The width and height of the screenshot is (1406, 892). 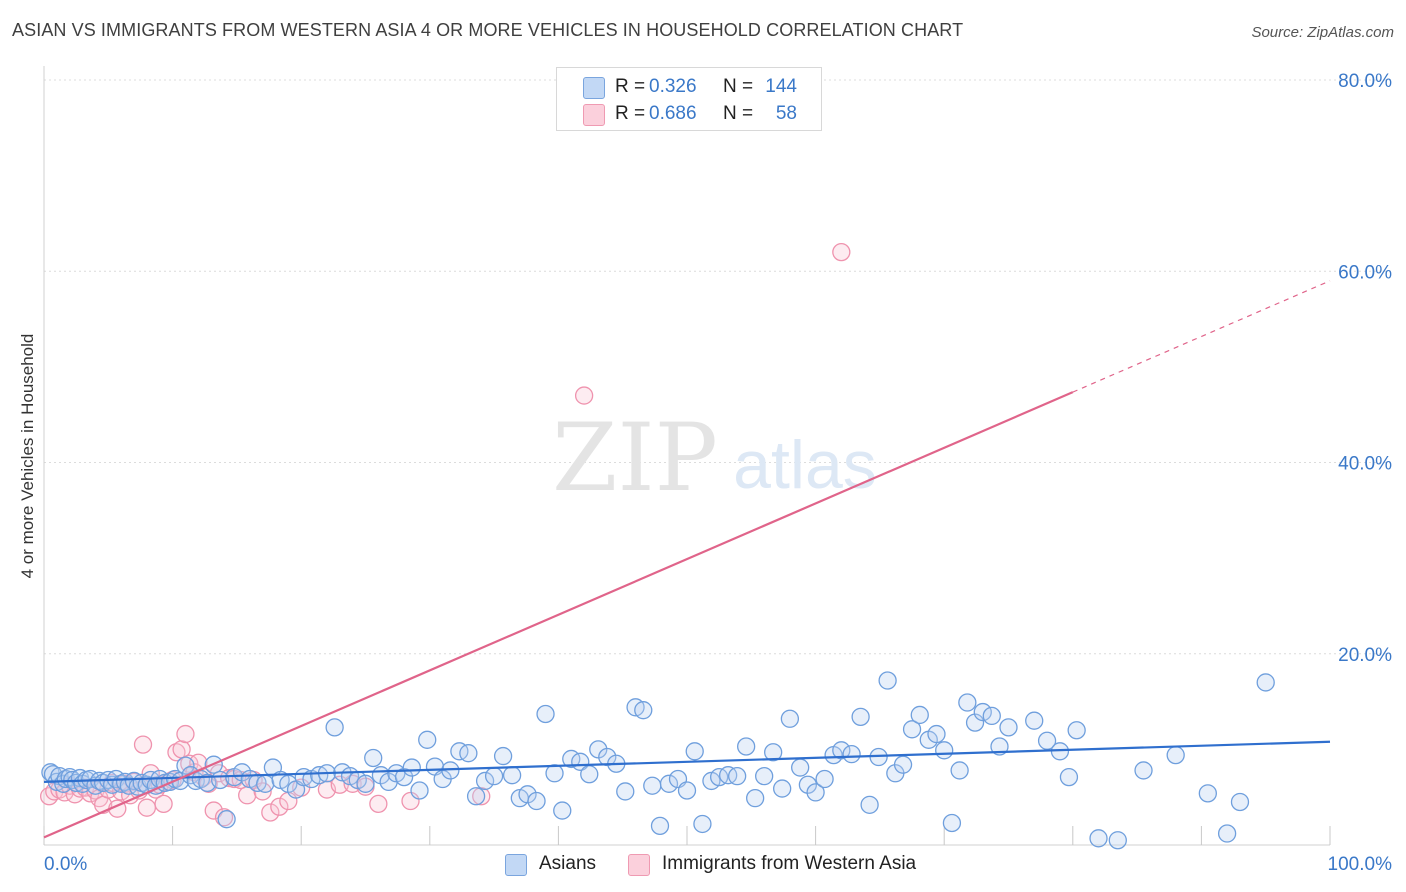 I want to click on watermark-atlas: atlas, so click(x=805, y=465).